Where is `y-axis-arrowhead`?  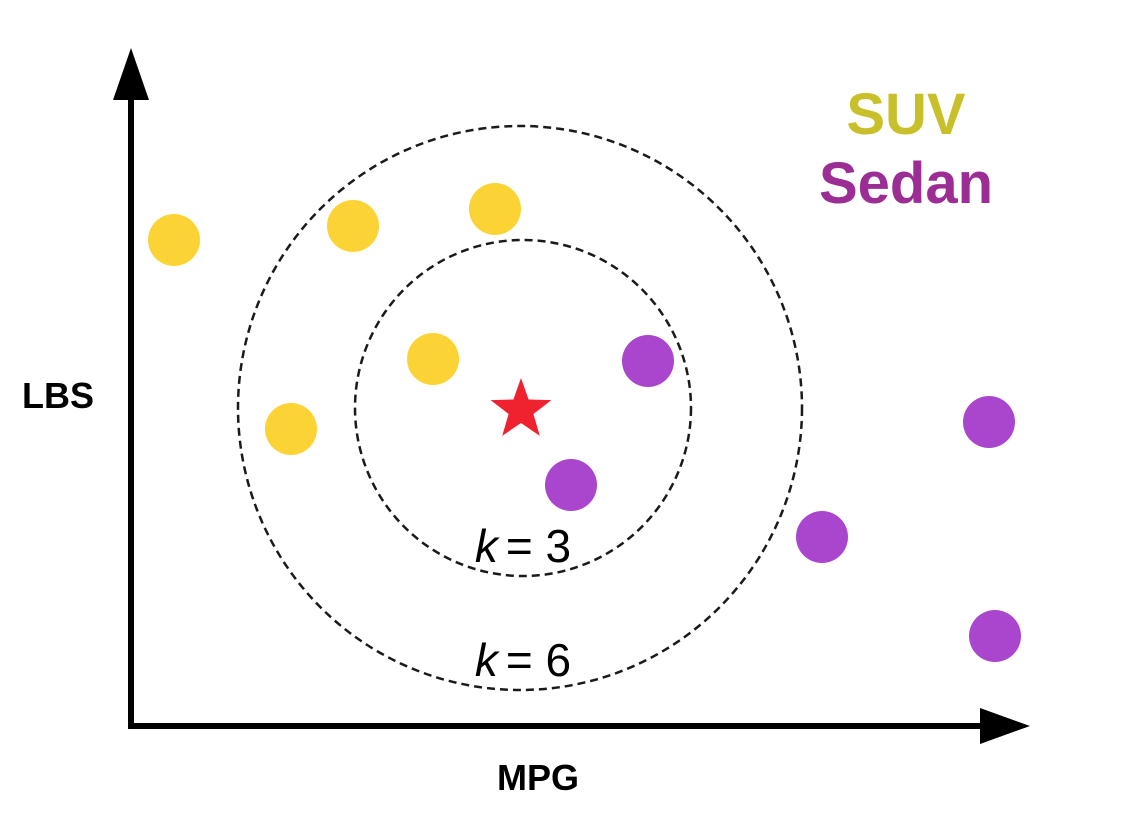 y-axis-arrowhead is located at coordinates (131, 74).